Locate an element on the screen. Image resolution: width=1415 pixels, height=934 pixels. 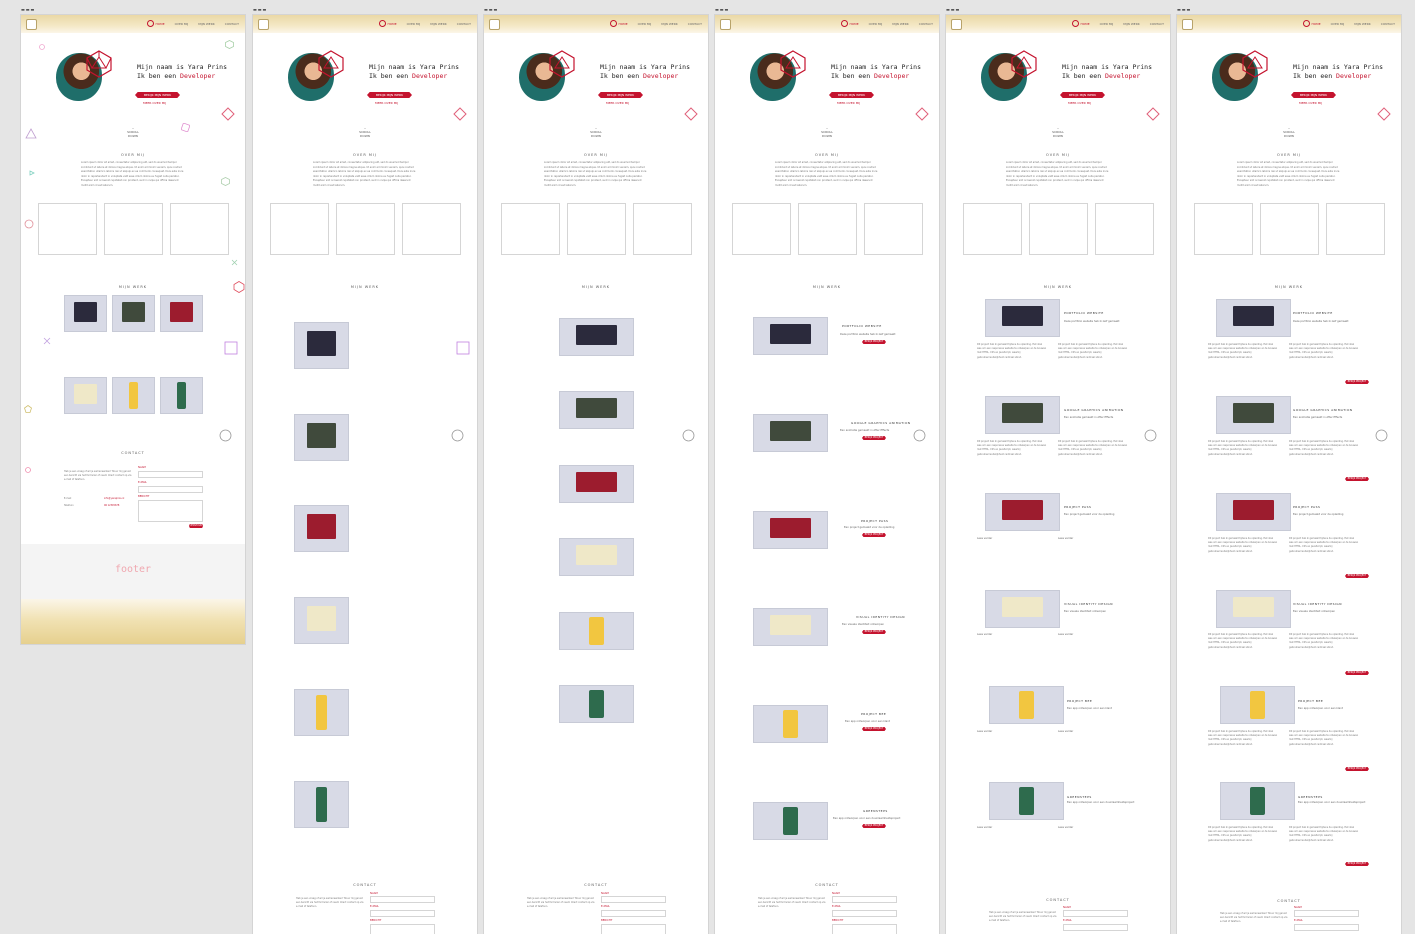
contact-email-value: info@yaraprins.nl is located at coordinates (114, 498).